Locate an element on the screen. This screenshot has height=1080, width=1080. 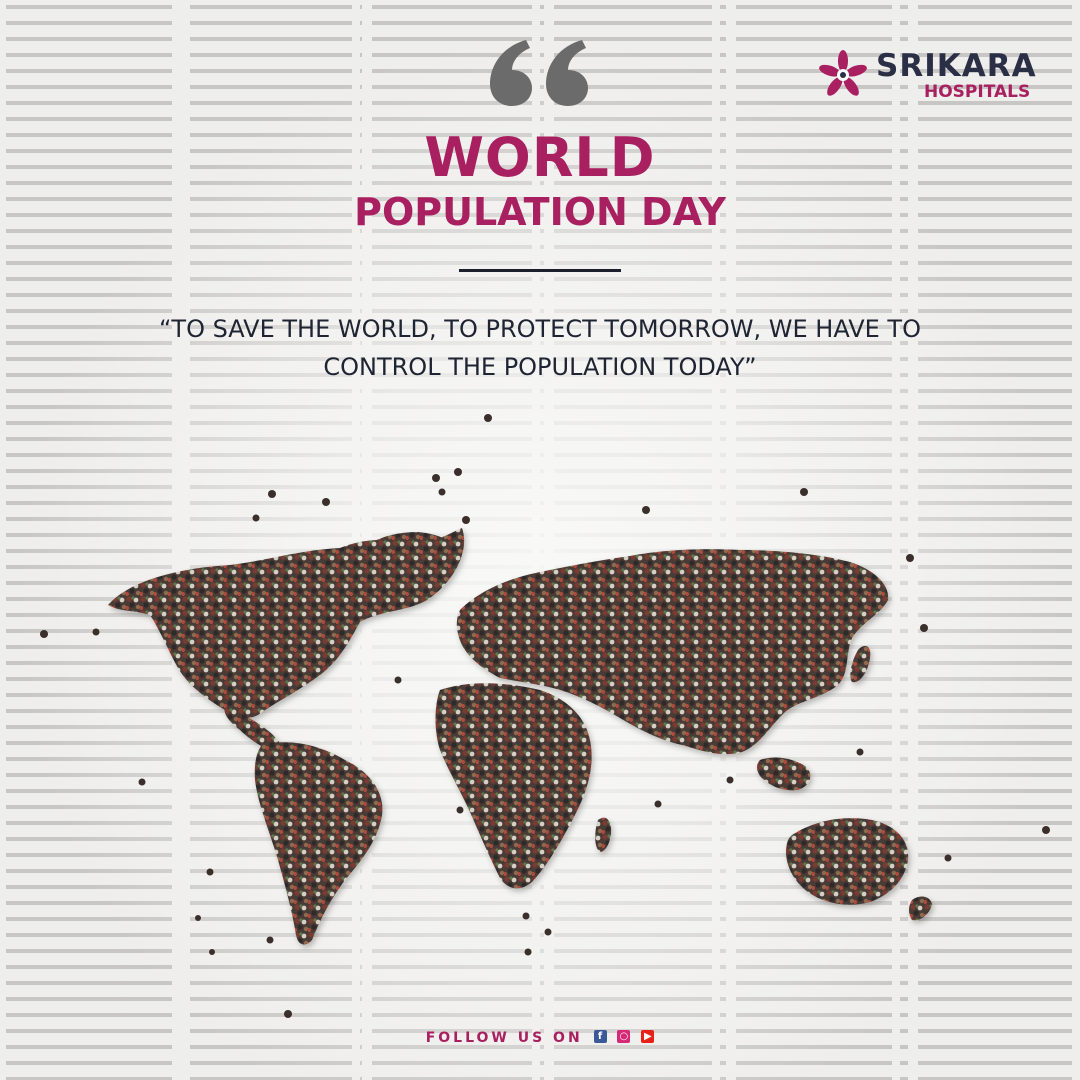
quote-icon is located at coordinates (539, 73).